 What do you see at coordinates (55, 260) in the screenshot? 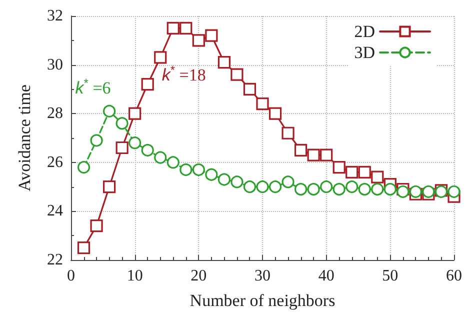
I see `y-tick-label: 22` at bounding box center [55, 260].